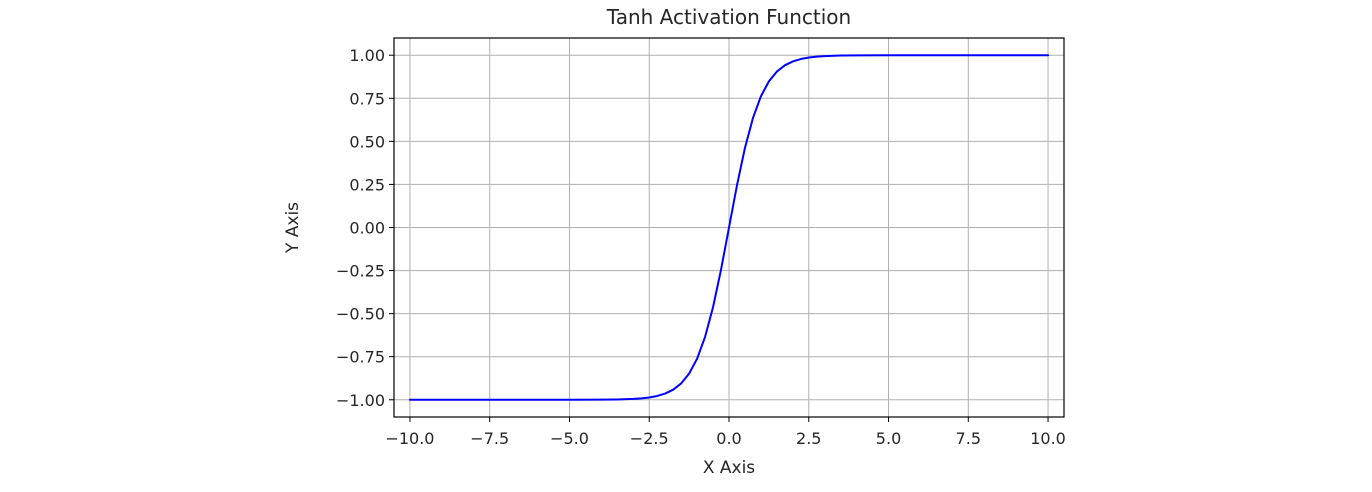  What do you see at coordinates (360, 314) in the screenshot?
I see `y-tick-label: −0.50` at bounding box center [360, 314].